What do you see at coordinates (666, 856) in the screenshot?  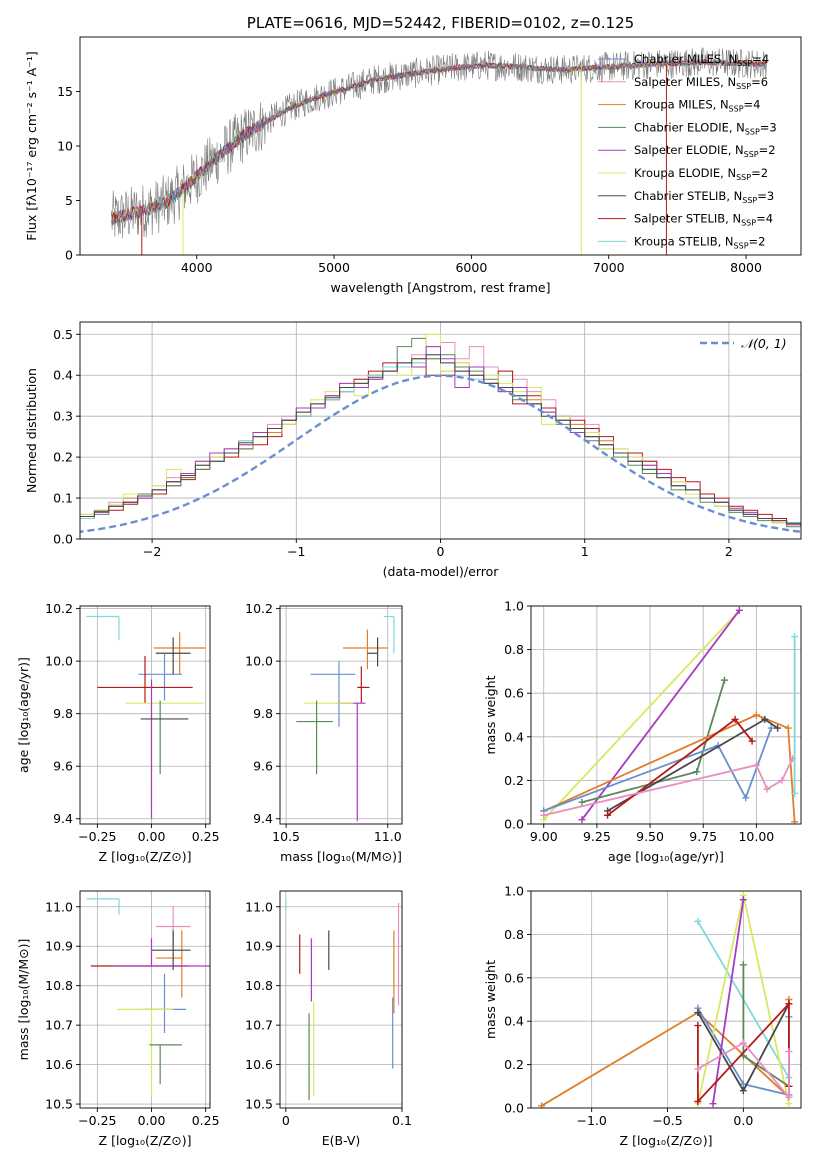 I see `x-axis-label: age [log₁₀(age/yr)]` at bounding box center [666, 856].